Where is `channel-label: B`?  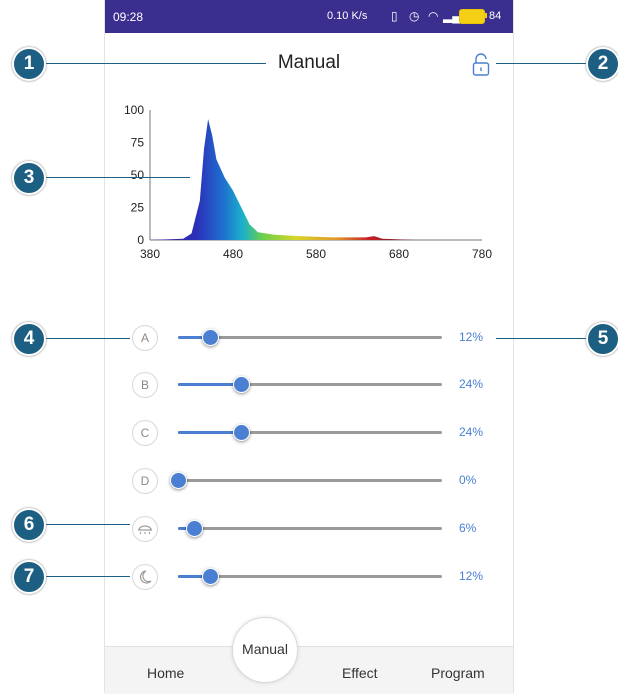 channel-label: B is located at coordinates (145, 385).